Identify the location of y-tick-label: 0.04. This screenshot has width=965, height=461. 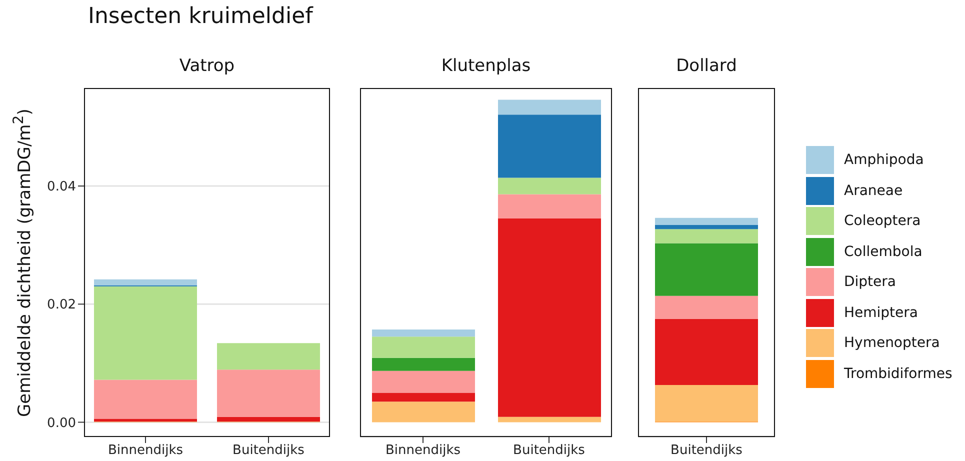
(61, 187).